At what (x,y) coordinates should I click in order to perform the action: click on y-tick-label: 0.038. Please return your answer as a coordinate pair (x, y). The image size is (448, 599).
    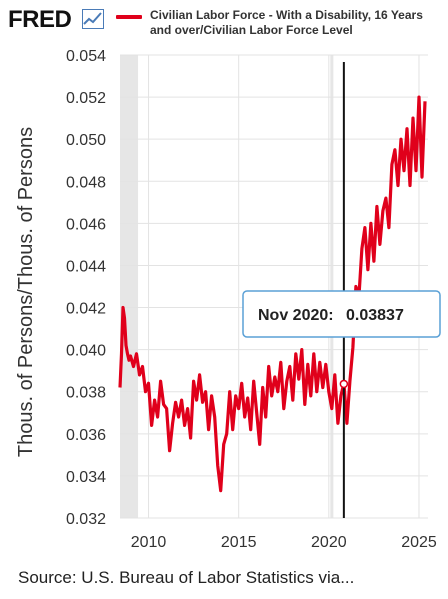
    Looking at the image, I should click on (86, 393).